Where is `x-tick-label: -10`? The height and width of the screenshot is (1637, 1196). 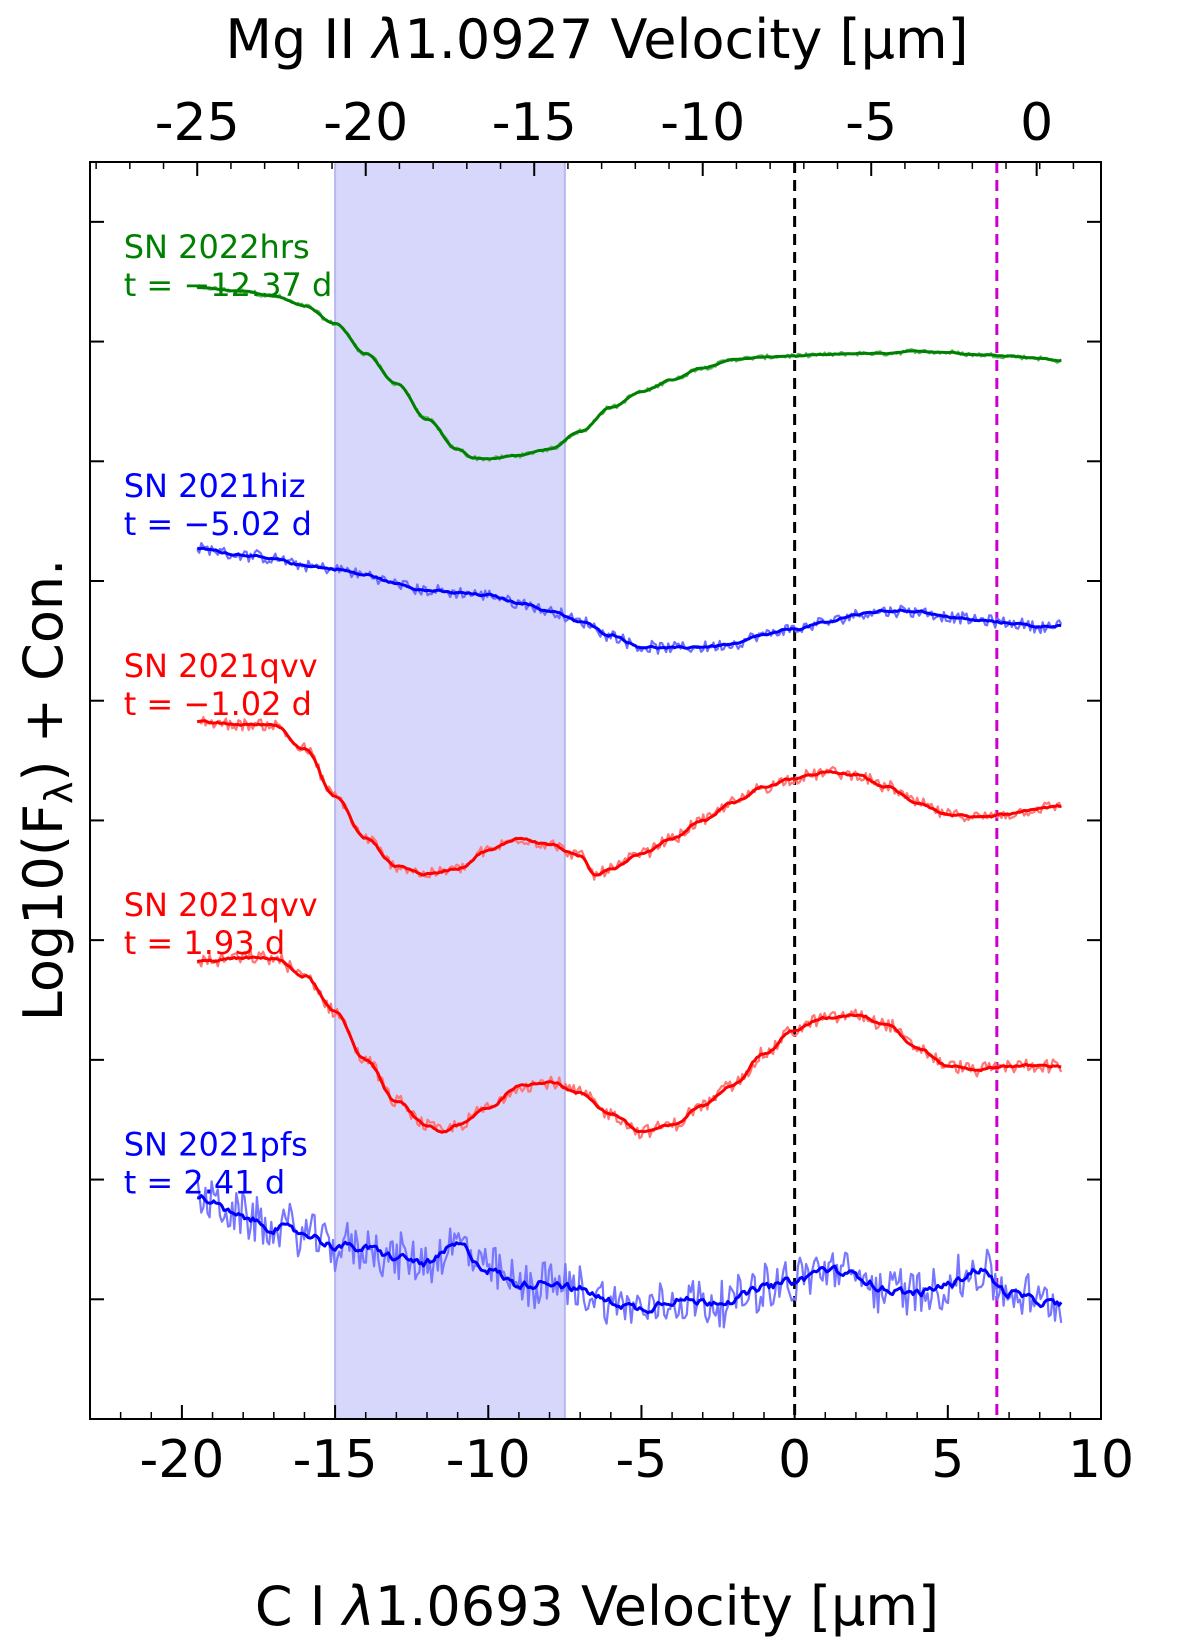 x-tick-label: -10 is located at coordinates (488, 1460).